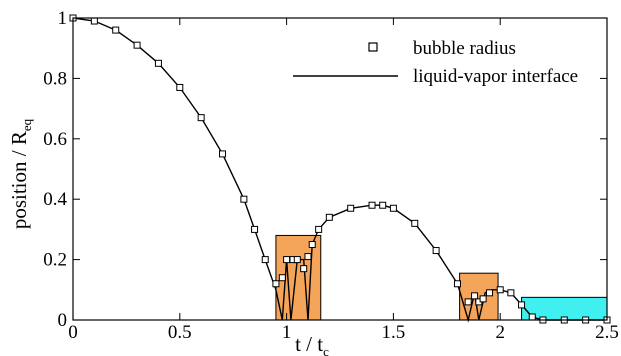  I want to click on x-tick-label-4: 2, so click(500, 332).